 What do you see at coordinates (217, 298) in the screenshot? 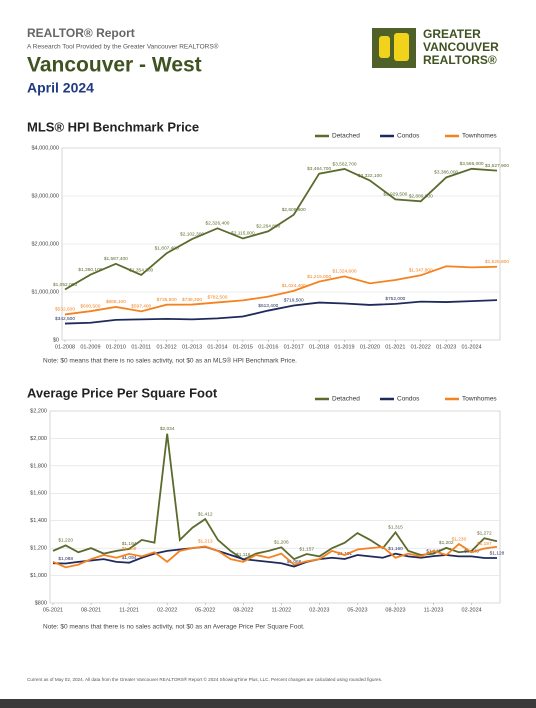
I see `data-label: $782,500` at bounding box center [217, 298].